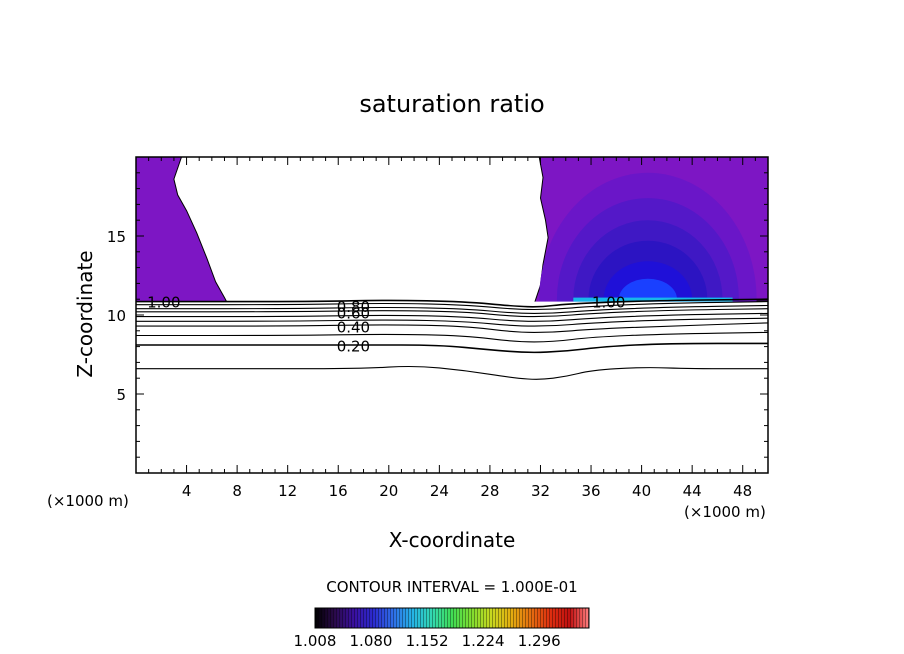  Describe the element at coordinates (338, 491) in the screenshot. I see `x-tick-label: 16` at that location.